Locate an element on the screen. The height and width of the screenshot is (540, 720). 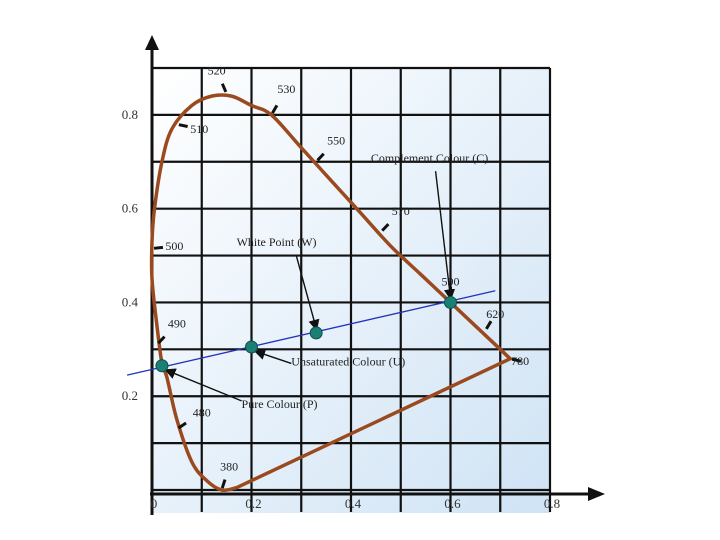
y-tick-label: 0.2 is located at coordinates (130, 395).